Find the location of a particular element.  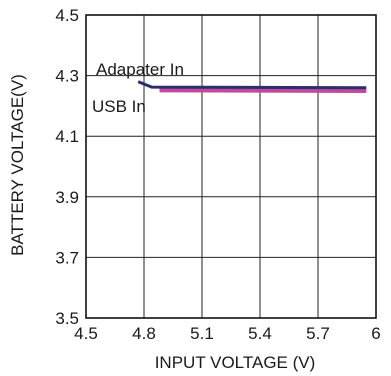

x-tick-label: 5.1 is located at coordinates (202, 333).